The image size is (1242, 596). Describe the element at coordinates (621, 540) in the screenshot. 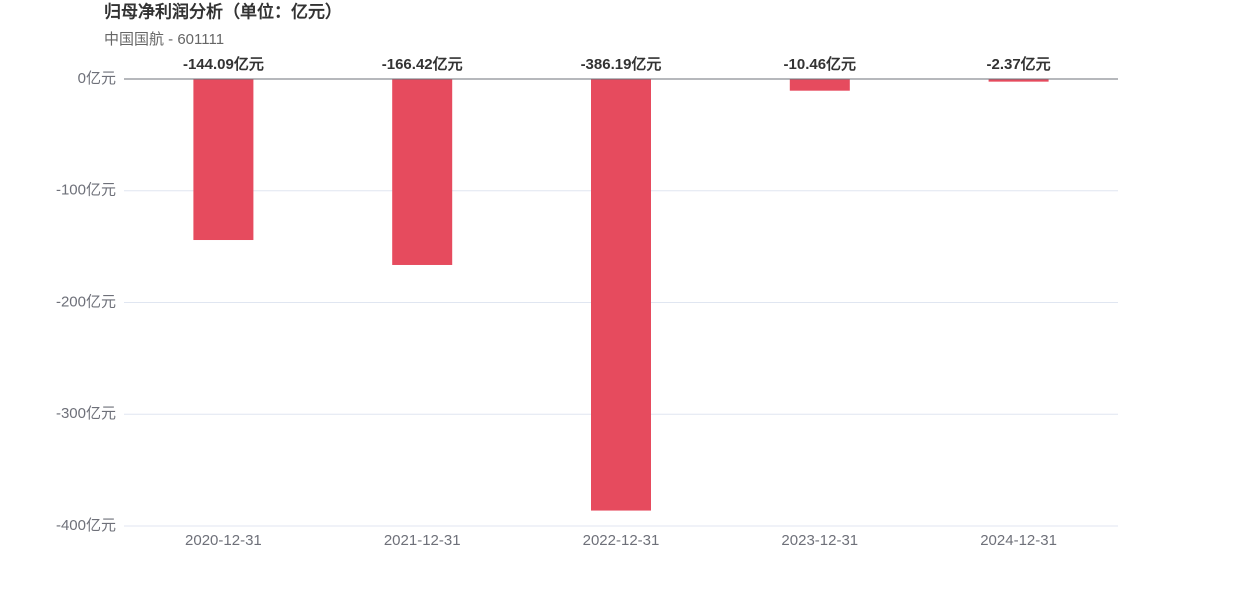

I see `x-tick-label: 2022-12-31` at that location.